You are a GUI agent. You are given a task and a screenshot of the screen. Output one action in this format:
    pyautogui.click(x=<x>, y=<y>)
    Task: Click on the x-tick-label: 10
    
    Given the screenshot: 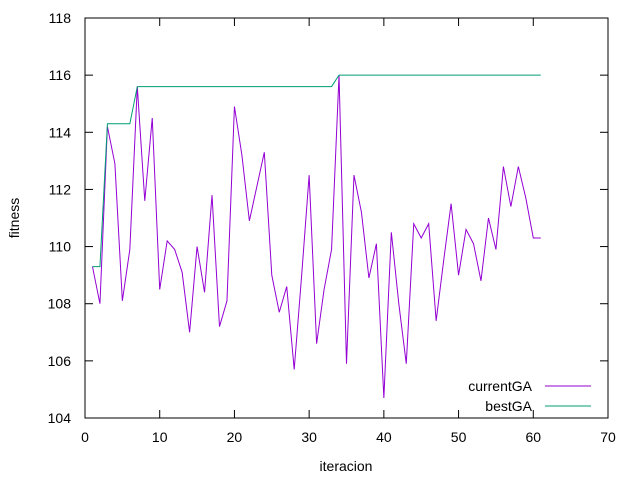 What is the action you would take?
    pyautogui.click(x=160, y=437)
    